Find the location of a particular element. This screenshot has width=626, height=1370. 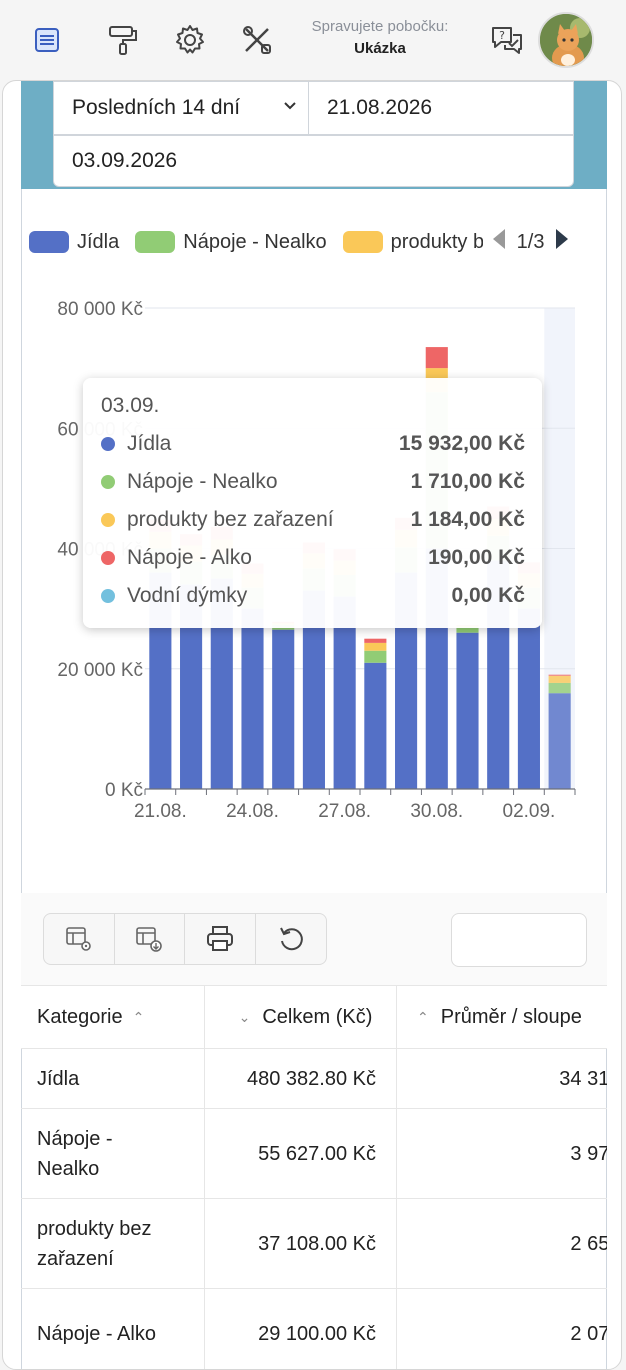

branch-label: Spravujete pobočku: is located at coordinates (380, 26).